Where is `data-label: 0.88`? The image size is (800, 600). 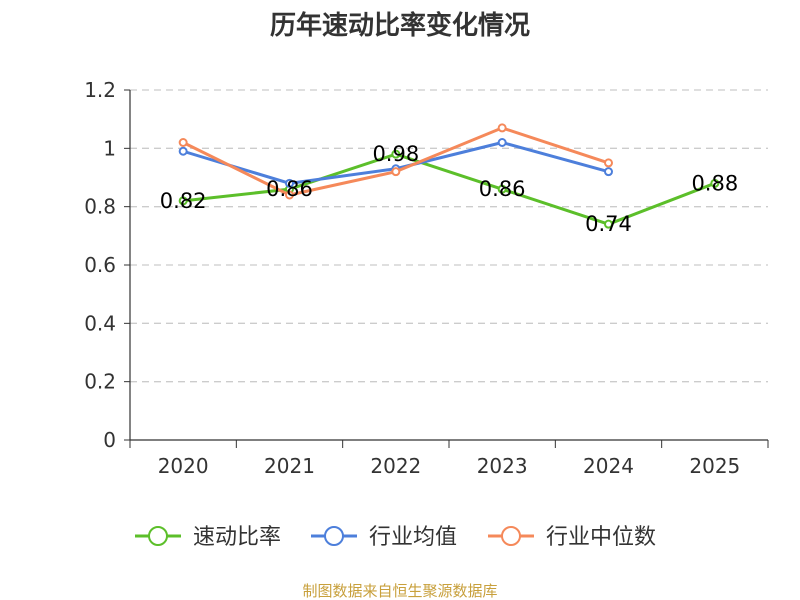 data-label: 0.88 is located at coordinates (714, 183).